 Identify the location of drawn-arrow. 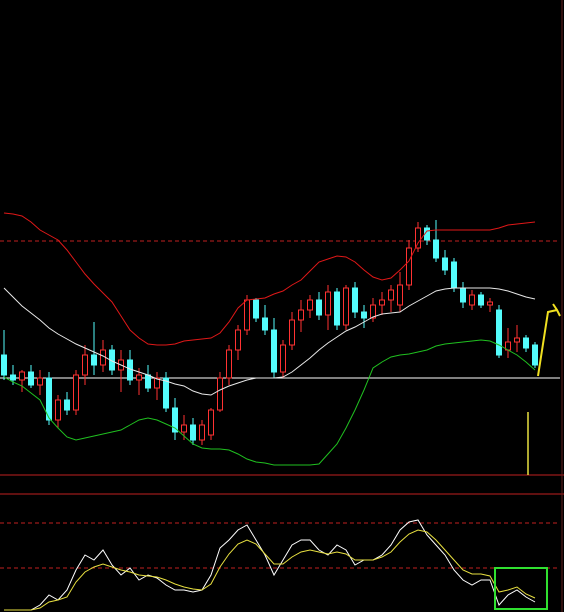
(547, 343).